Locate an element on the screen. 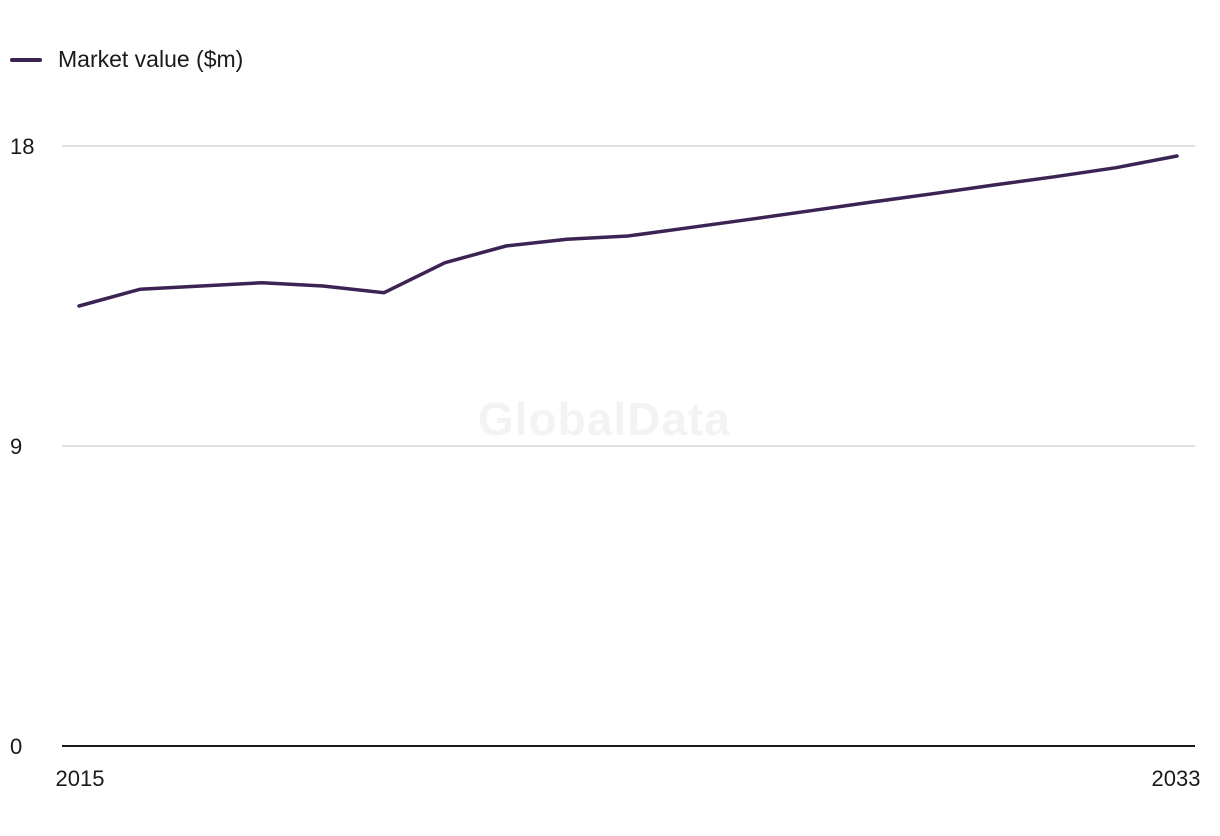 The width and height of the screenshot is (1220, 836). legend: Market value ($m) is located at coordinates (126, 59).